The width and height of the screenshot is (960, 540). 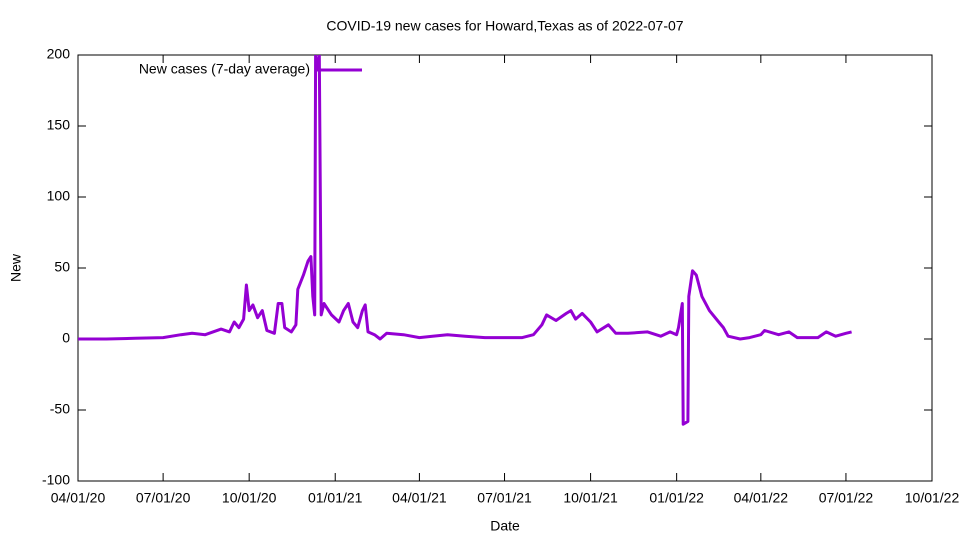 I want to click on y-tick-label: -50, so click(x=60, y=409).